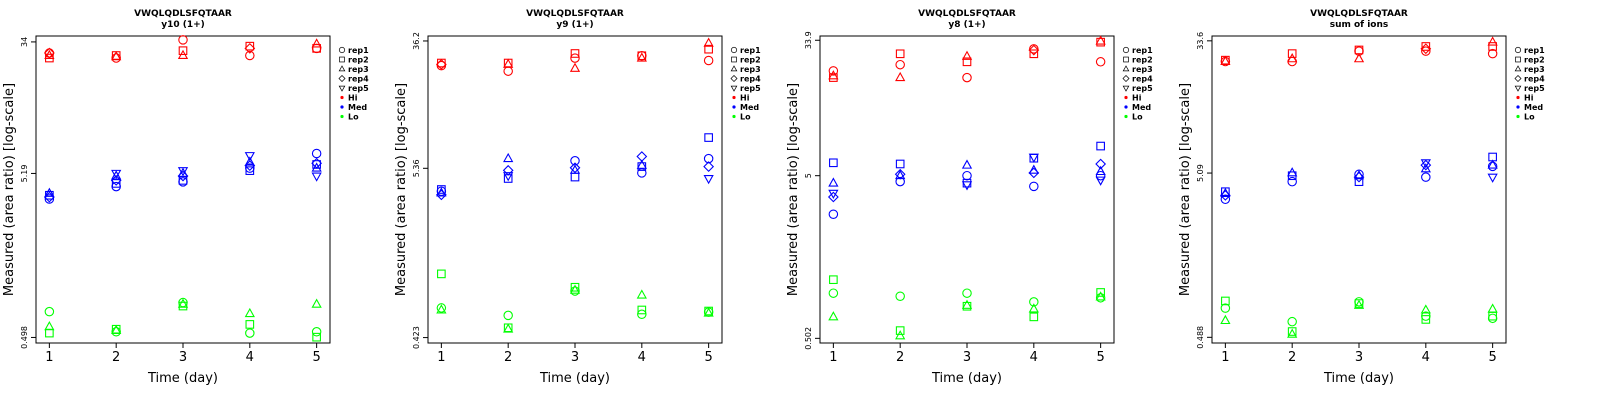 The width and height of the screenshot is (1600, 404). I want to click on y-tick-label: 5, so click(808, 175).